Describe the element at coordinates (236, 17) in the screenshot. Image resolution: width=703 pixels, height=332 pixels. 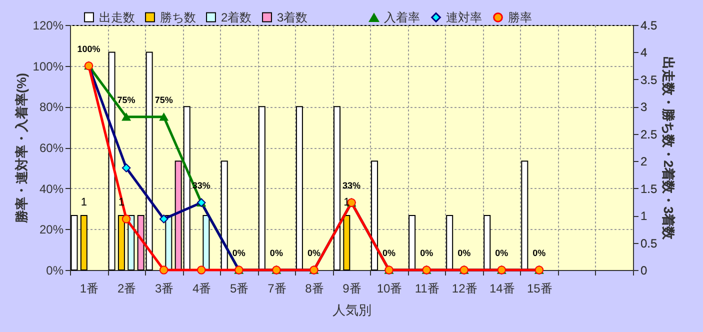
I see `legend-label: 2着数` at that location.